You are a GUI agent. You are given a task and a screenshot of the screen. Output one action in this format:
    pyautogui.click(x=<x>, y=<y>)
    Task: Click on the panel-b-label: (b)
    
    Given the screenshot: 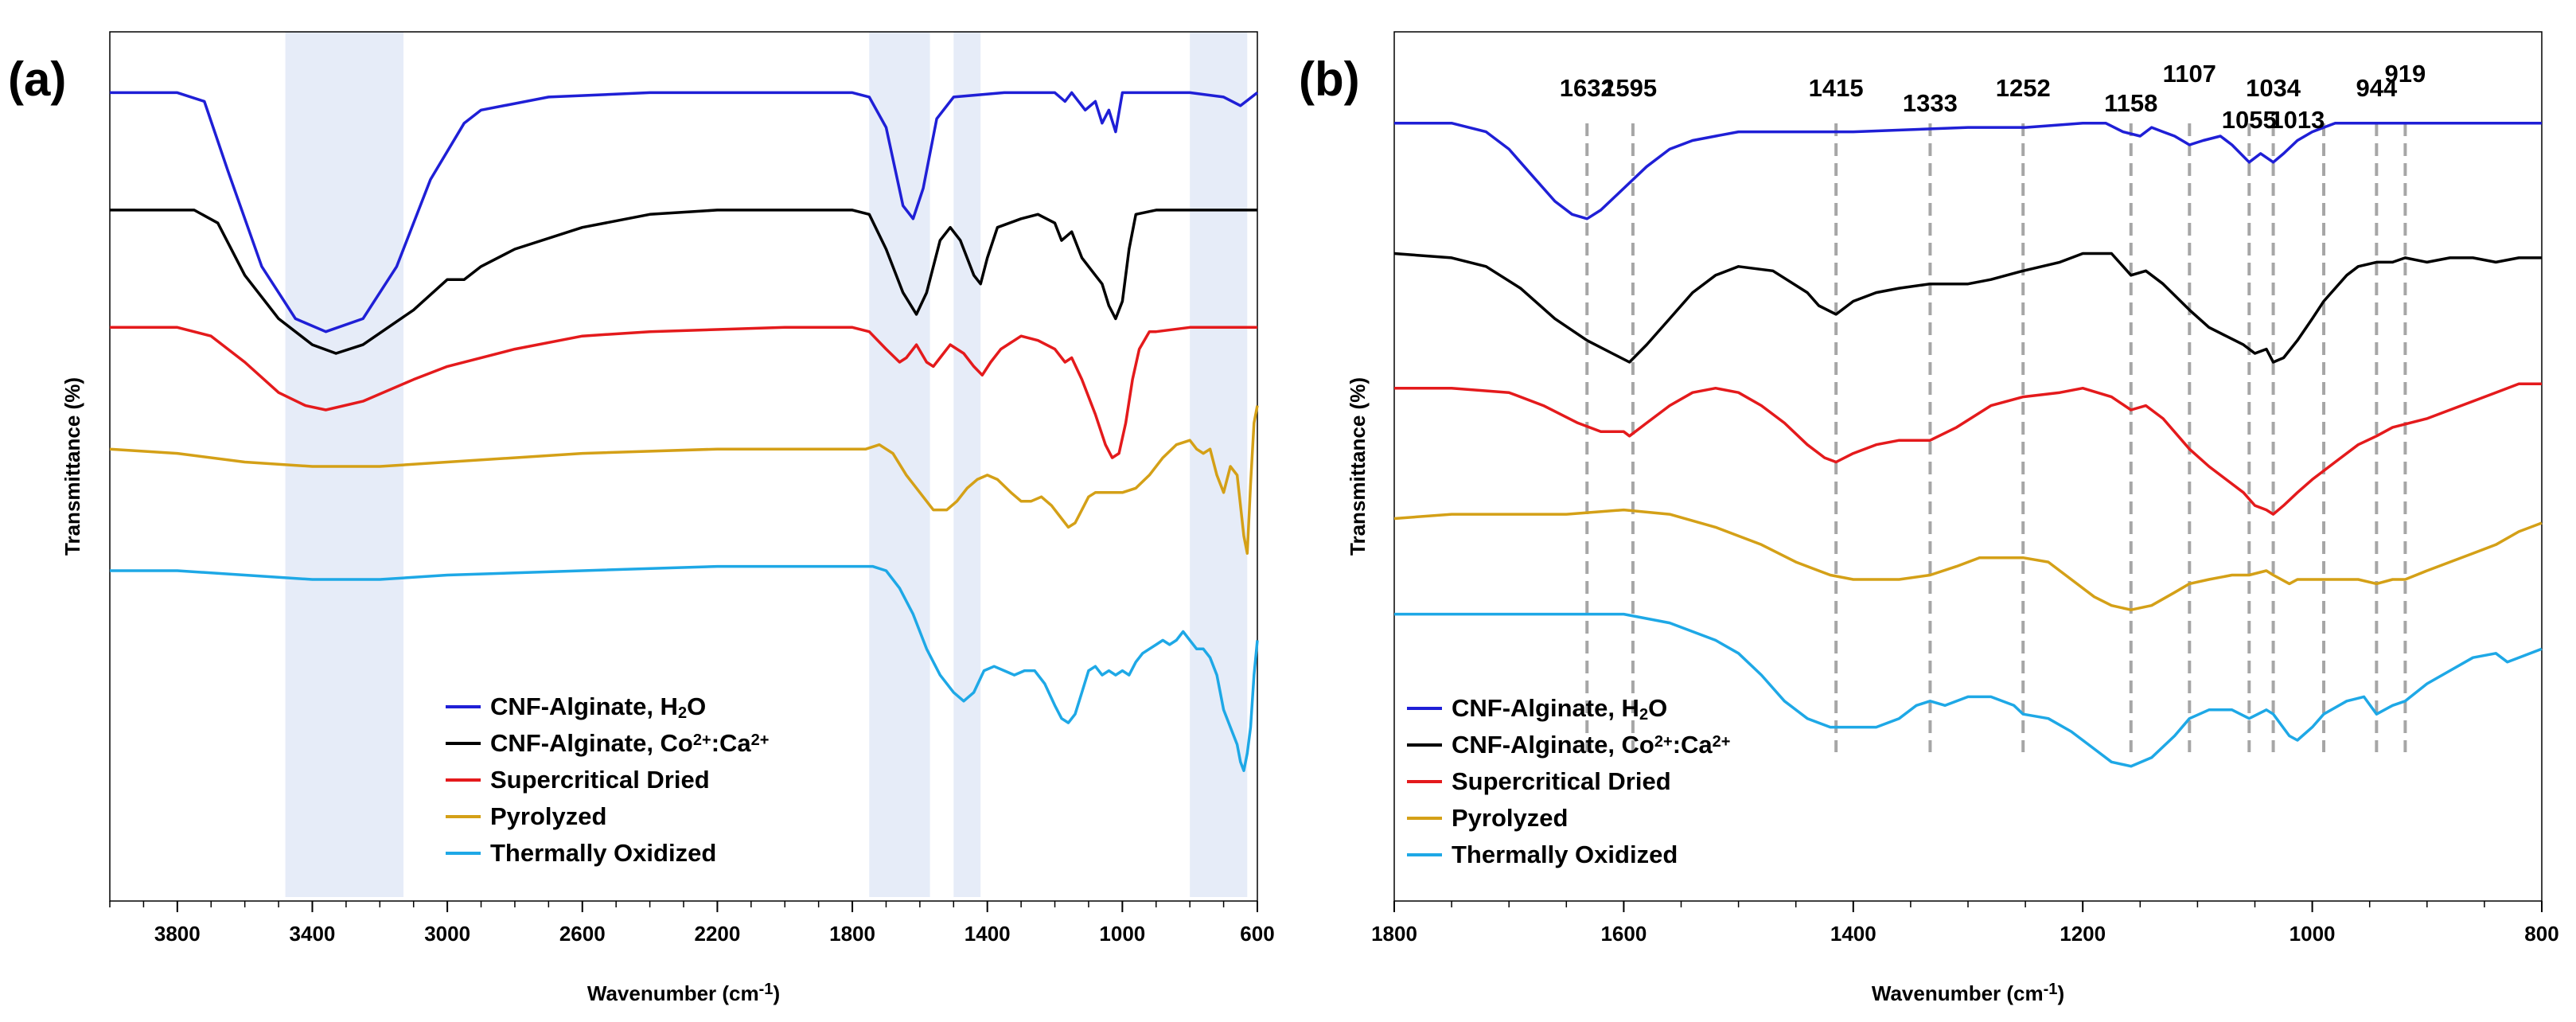 What is the action you would take?
    pyautogui.click(x=1329, y=79)
    